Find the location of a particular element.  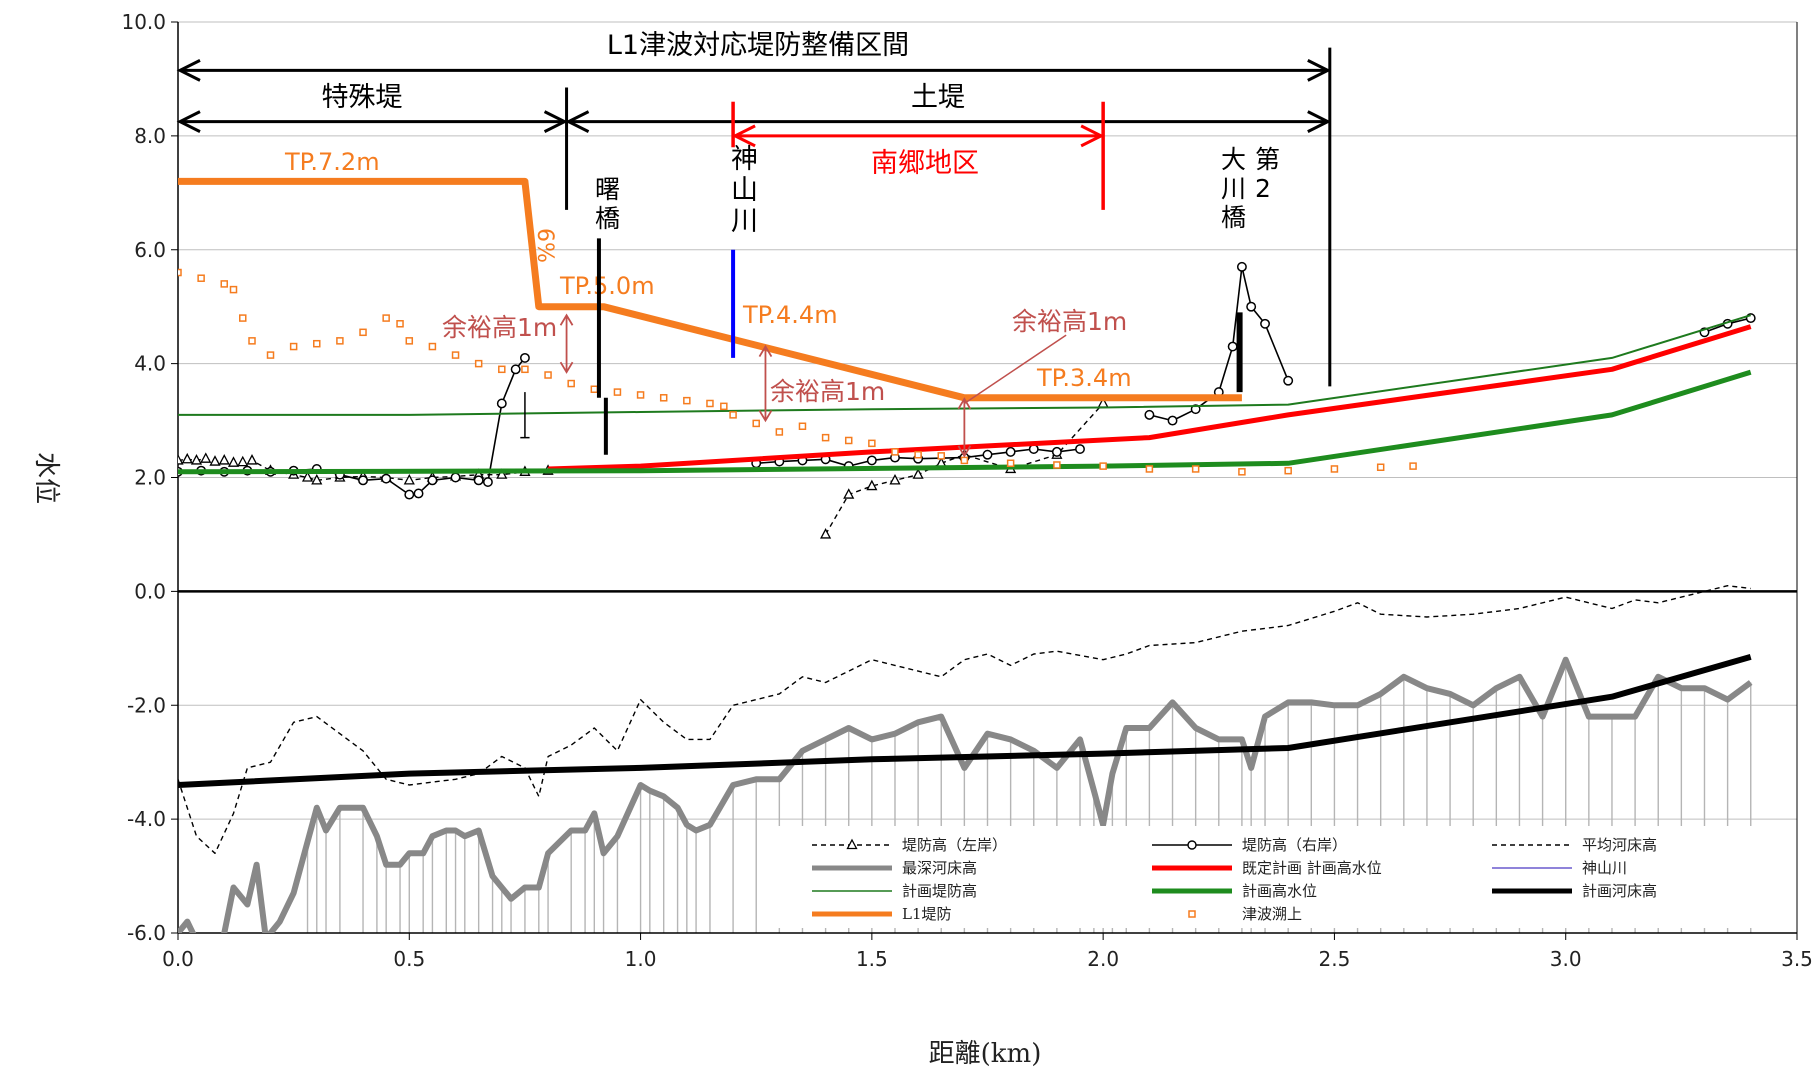

legend-entry-label: 計画河床高 is located at coordinates (1619, 891).